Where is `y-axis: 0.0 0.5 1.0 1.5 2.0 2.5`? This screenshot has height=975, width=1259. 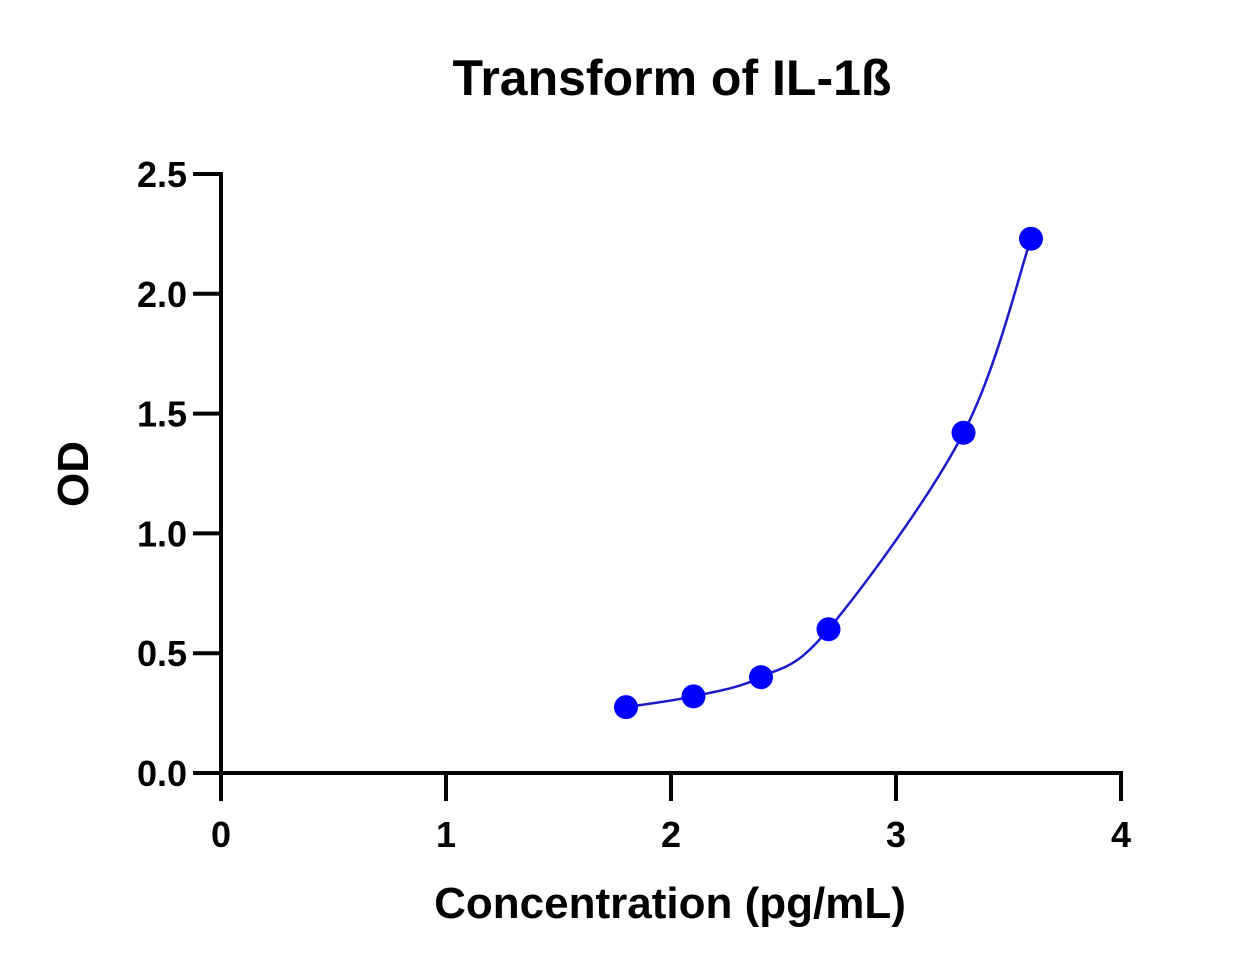 y-axis: 0.0 0.5 1.0 1.5 2.0 2.5 is located at coordinates (180, 474).